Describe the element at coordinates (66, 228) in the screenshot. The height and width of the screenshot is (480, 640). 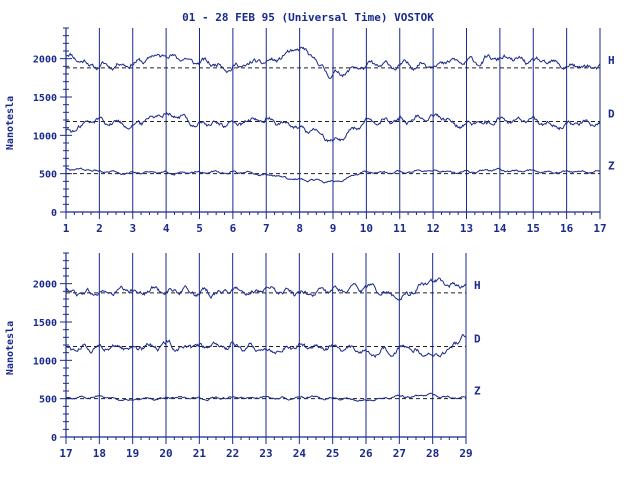
I see `x-tick-label: 1` at that location.